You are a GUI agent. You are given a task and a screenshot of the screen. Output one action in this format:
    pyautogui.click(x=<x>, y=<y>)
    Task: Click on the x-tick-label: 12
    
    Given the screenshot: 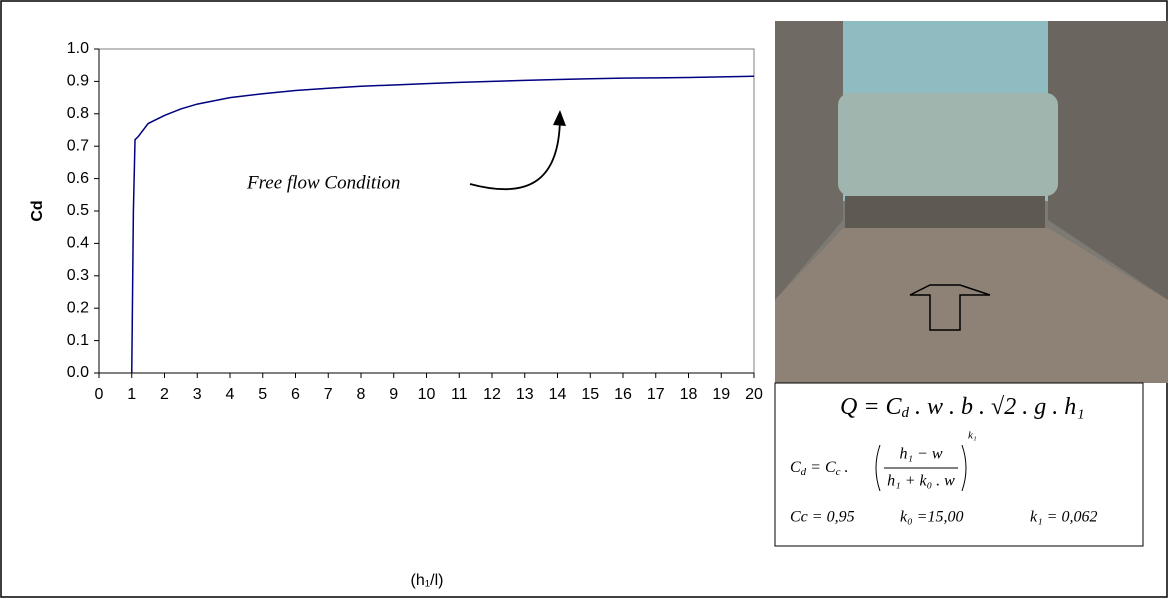 What is the action you would take?
    pyautogui.click(x=492, y=394)
    